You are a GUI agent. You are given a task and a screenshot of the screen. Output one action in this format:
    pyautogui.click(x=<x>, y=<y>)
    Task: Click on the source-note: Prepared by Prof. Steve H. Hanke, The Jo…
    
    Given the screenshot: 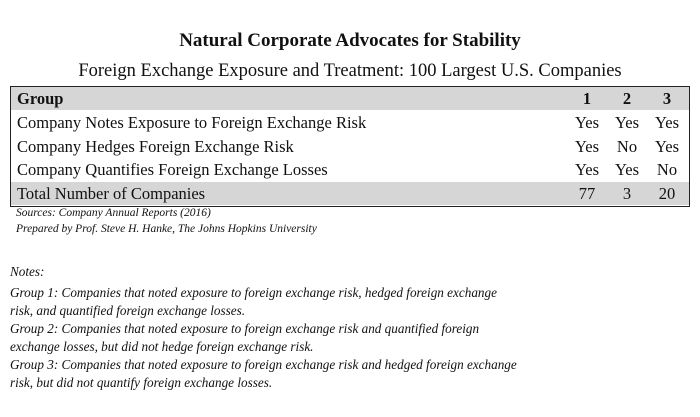 What is the action you would take?
    pyautogui.click(x=166, y=229)
    